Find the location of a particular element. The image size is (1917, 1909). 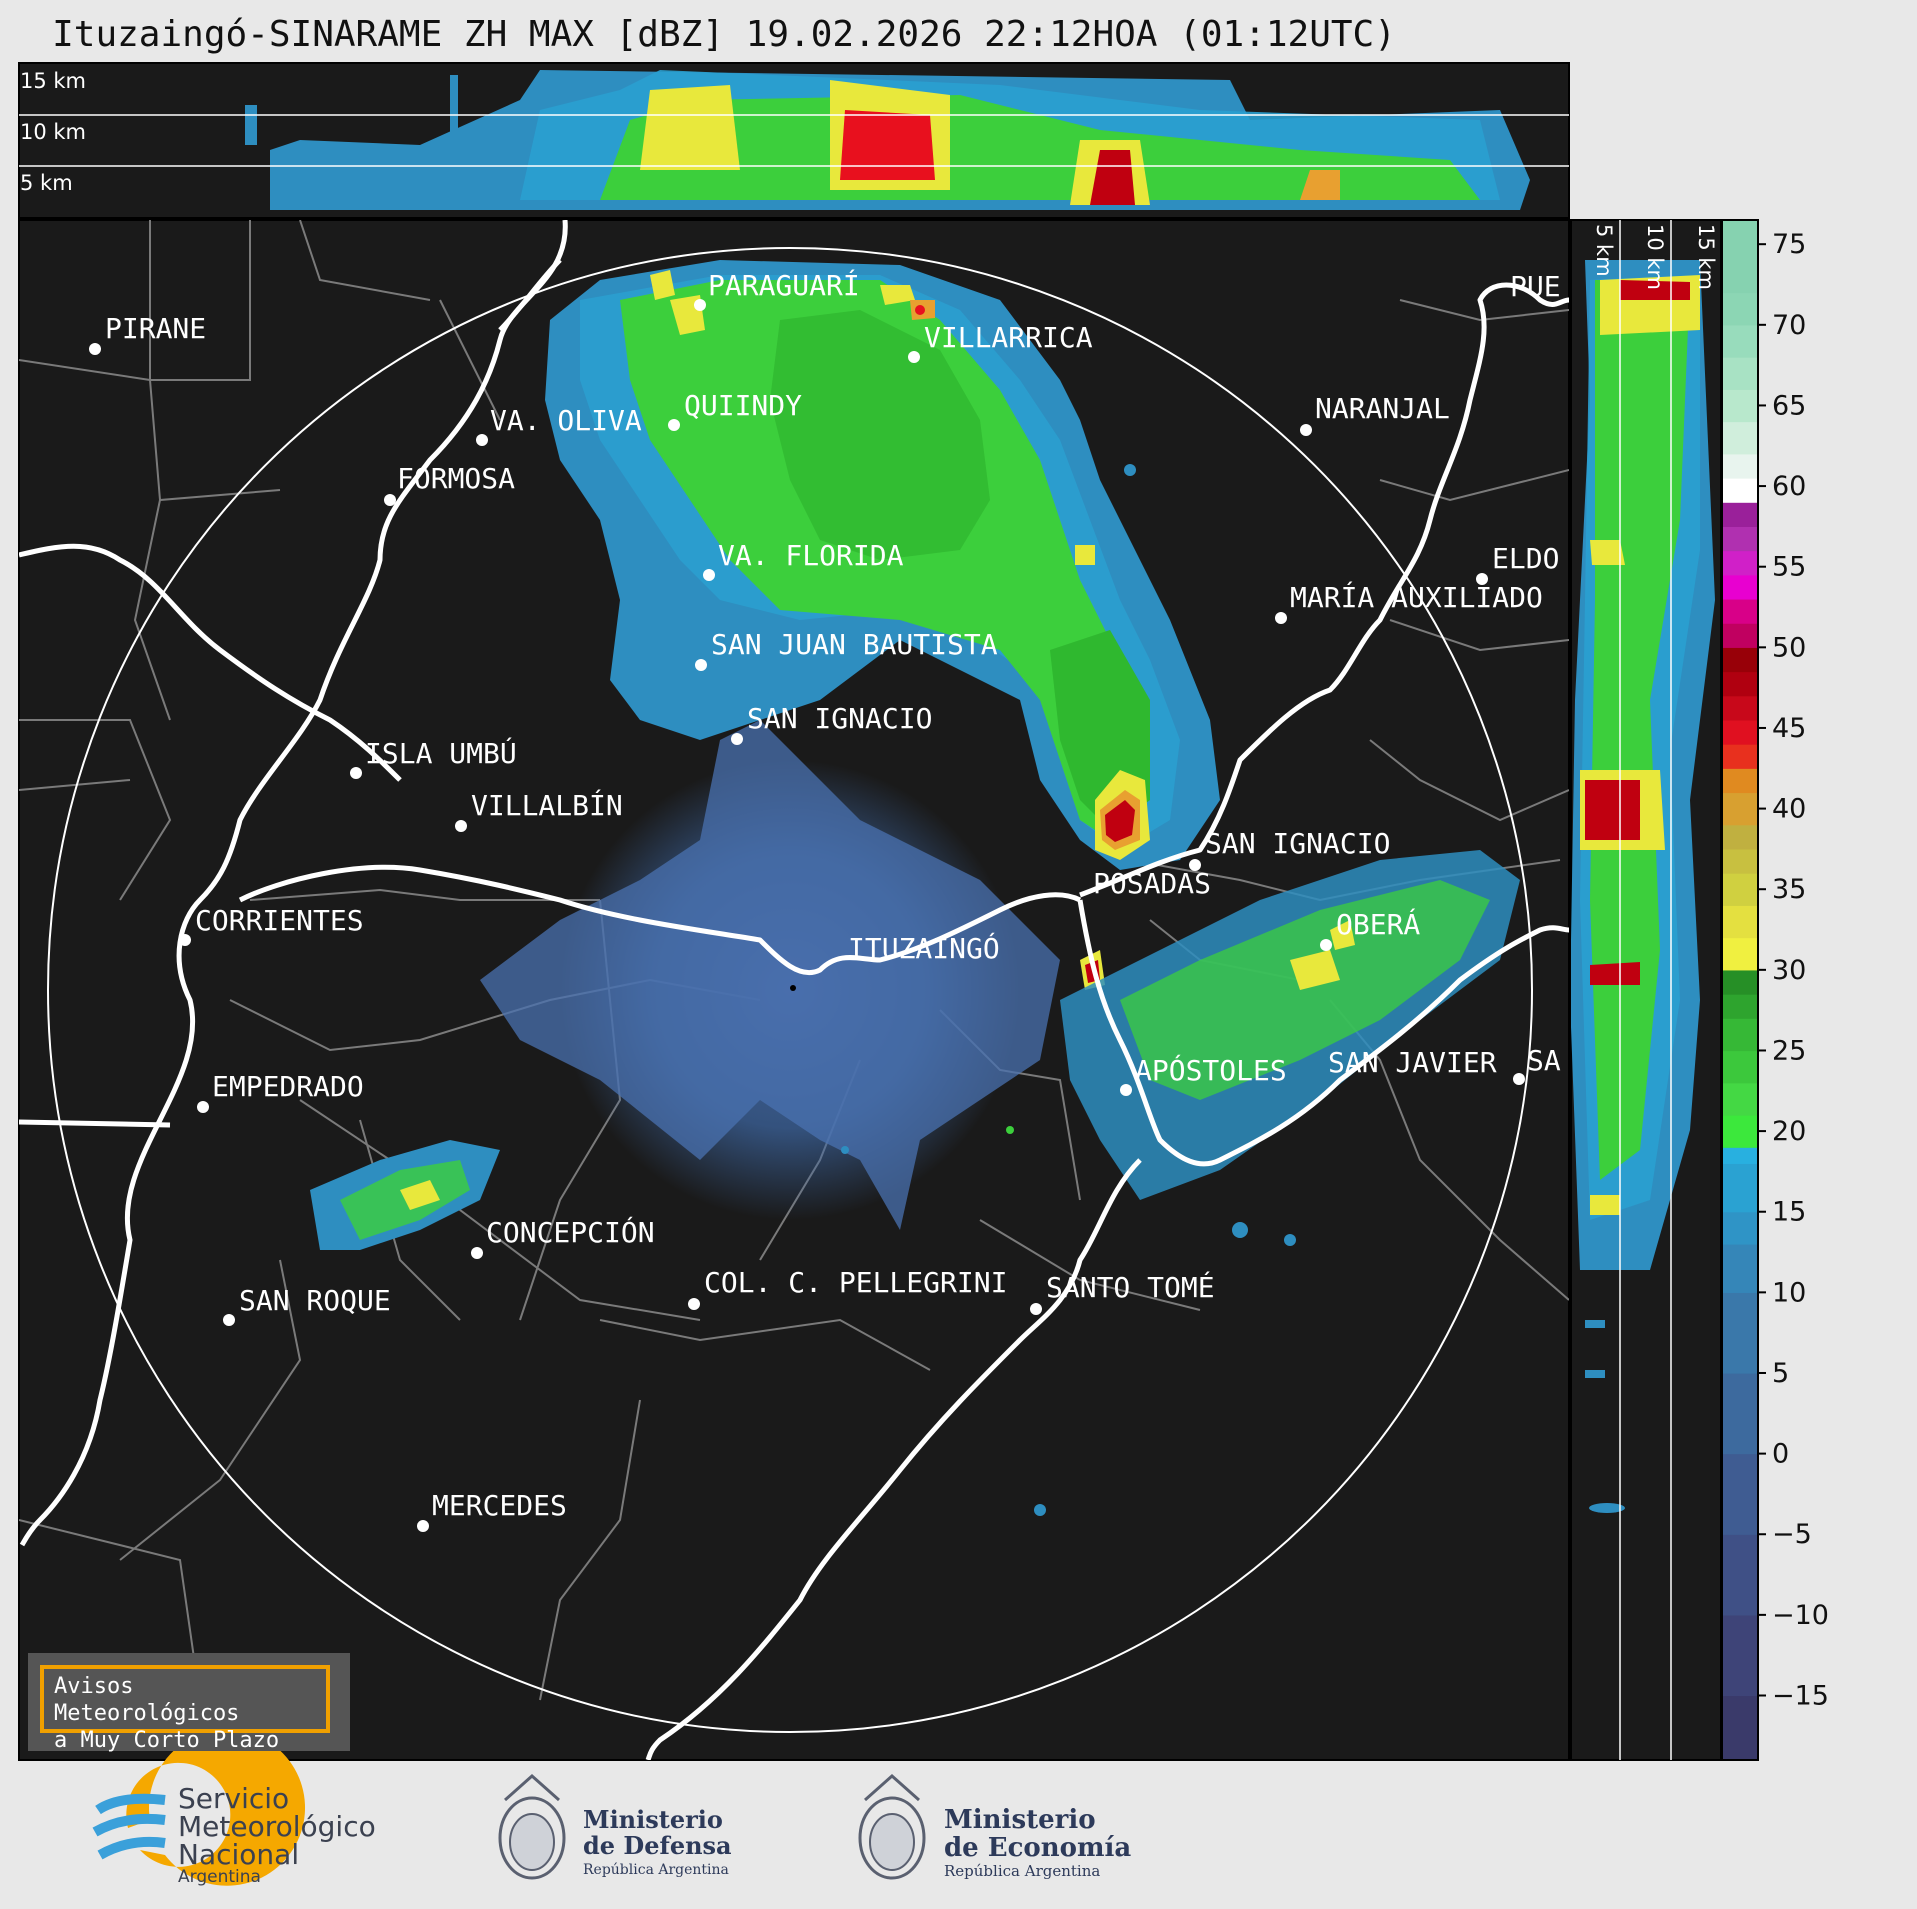

city-label-san-juan-bautista: SAN JUAN BAUTISTA is located at coordinates (854, 644).